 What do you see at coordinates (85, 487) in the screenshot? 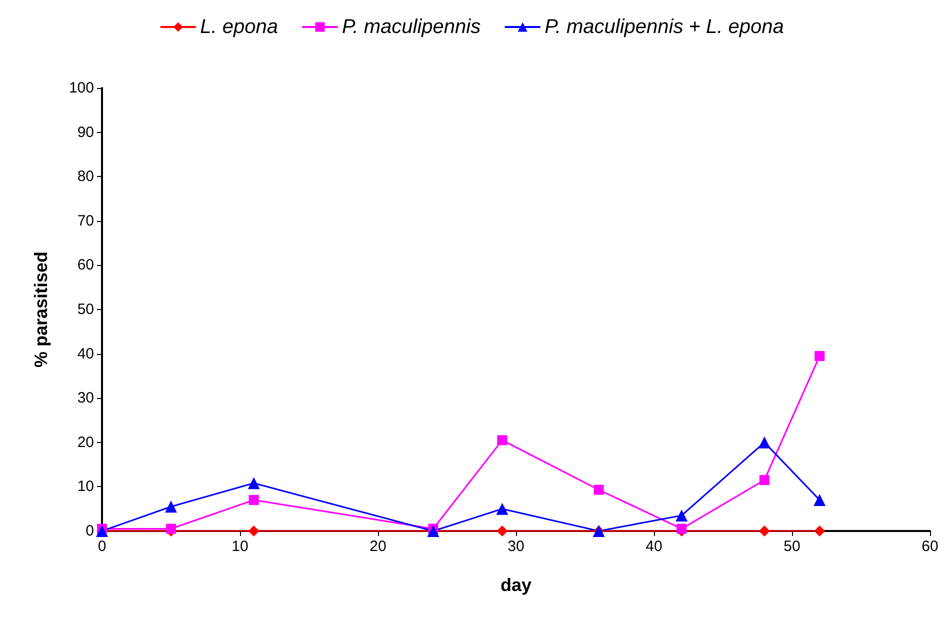
I see `y-tick-label: 10` at bounding box center [85, 487].